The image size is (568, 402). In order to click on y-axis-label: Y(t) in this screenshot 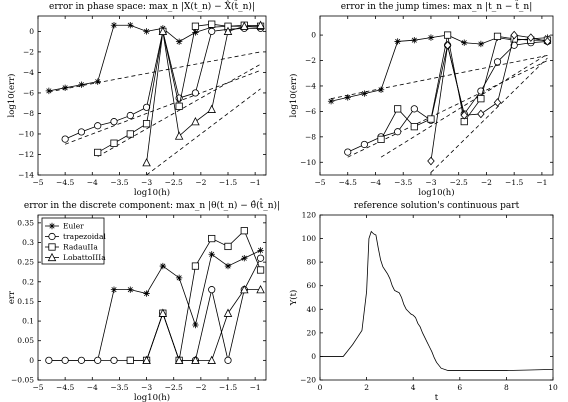, I will do `click(293, 298)`.